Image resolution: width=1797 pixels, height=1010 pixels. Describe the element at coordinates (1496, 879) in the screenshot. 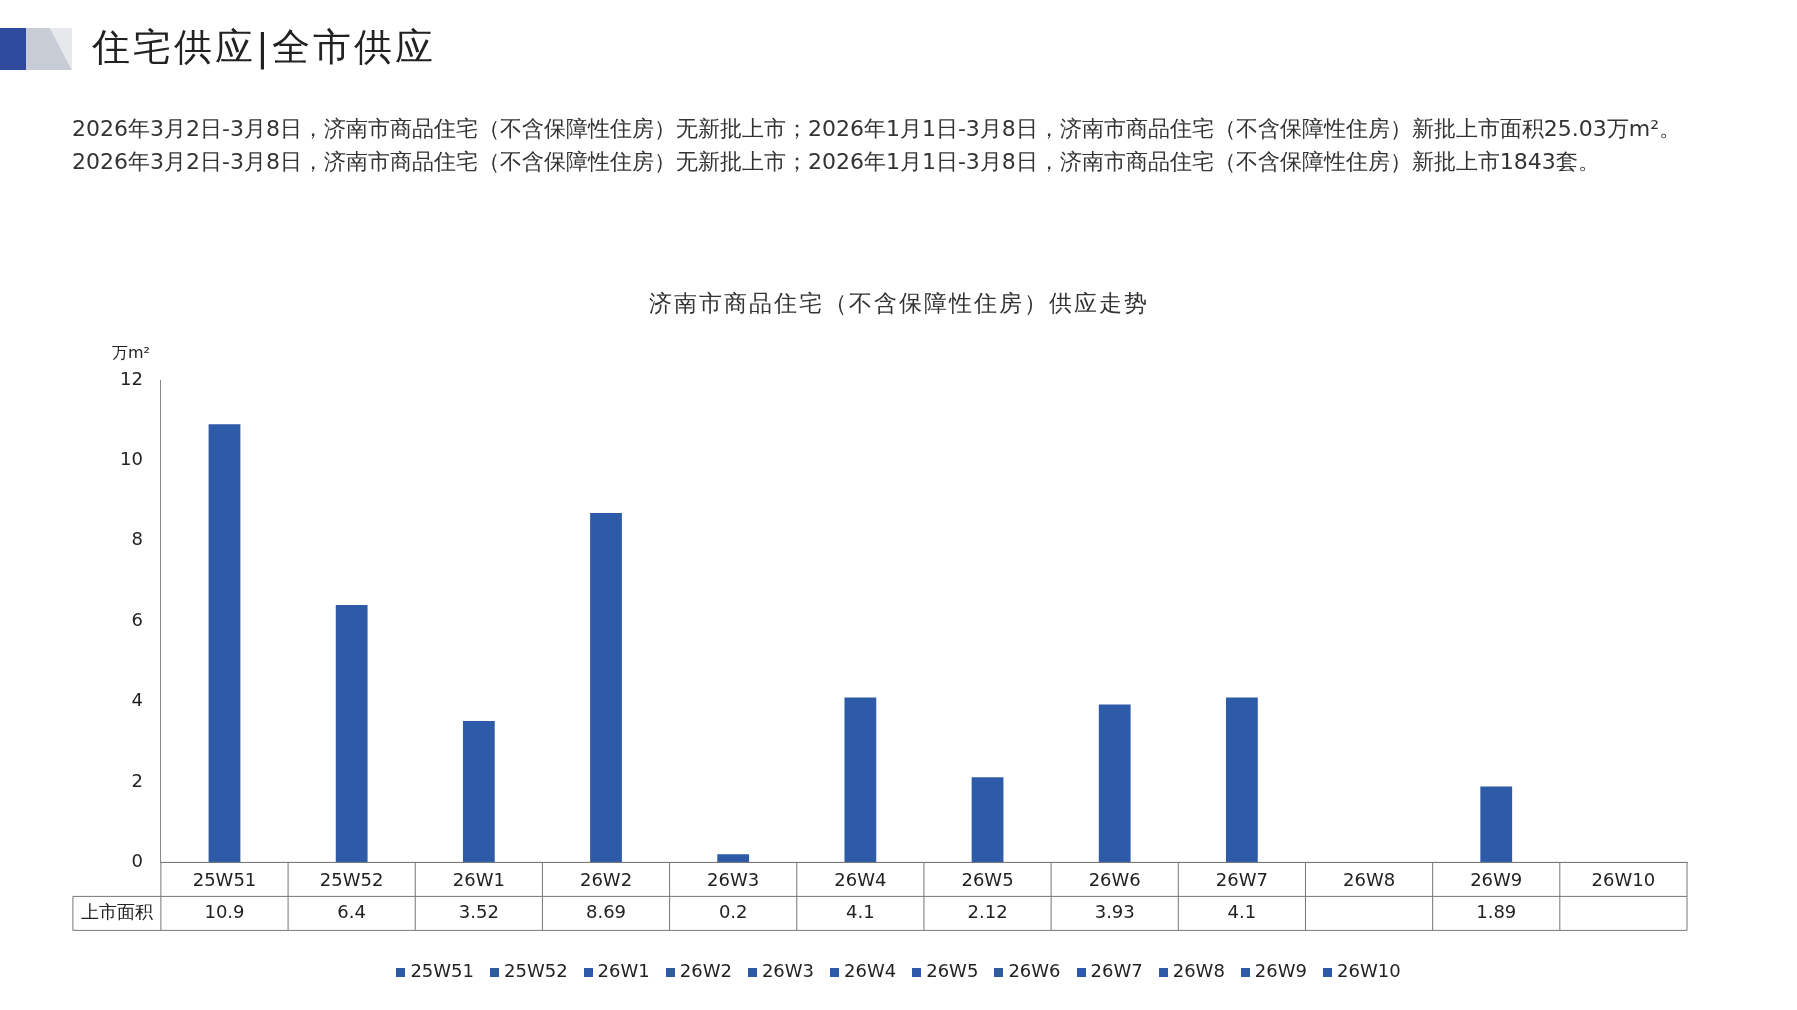

I see `x-tick-label: 26W9` at that location.